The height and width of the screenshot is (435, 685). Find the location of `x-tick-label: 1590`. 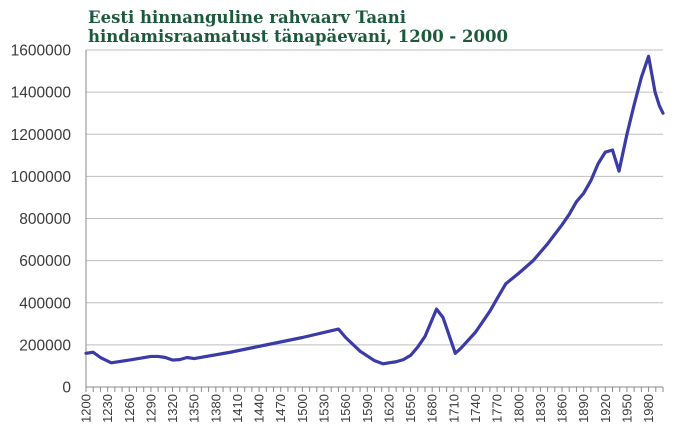

x-tick-label: 1590 is located at coordinates (367, 408).